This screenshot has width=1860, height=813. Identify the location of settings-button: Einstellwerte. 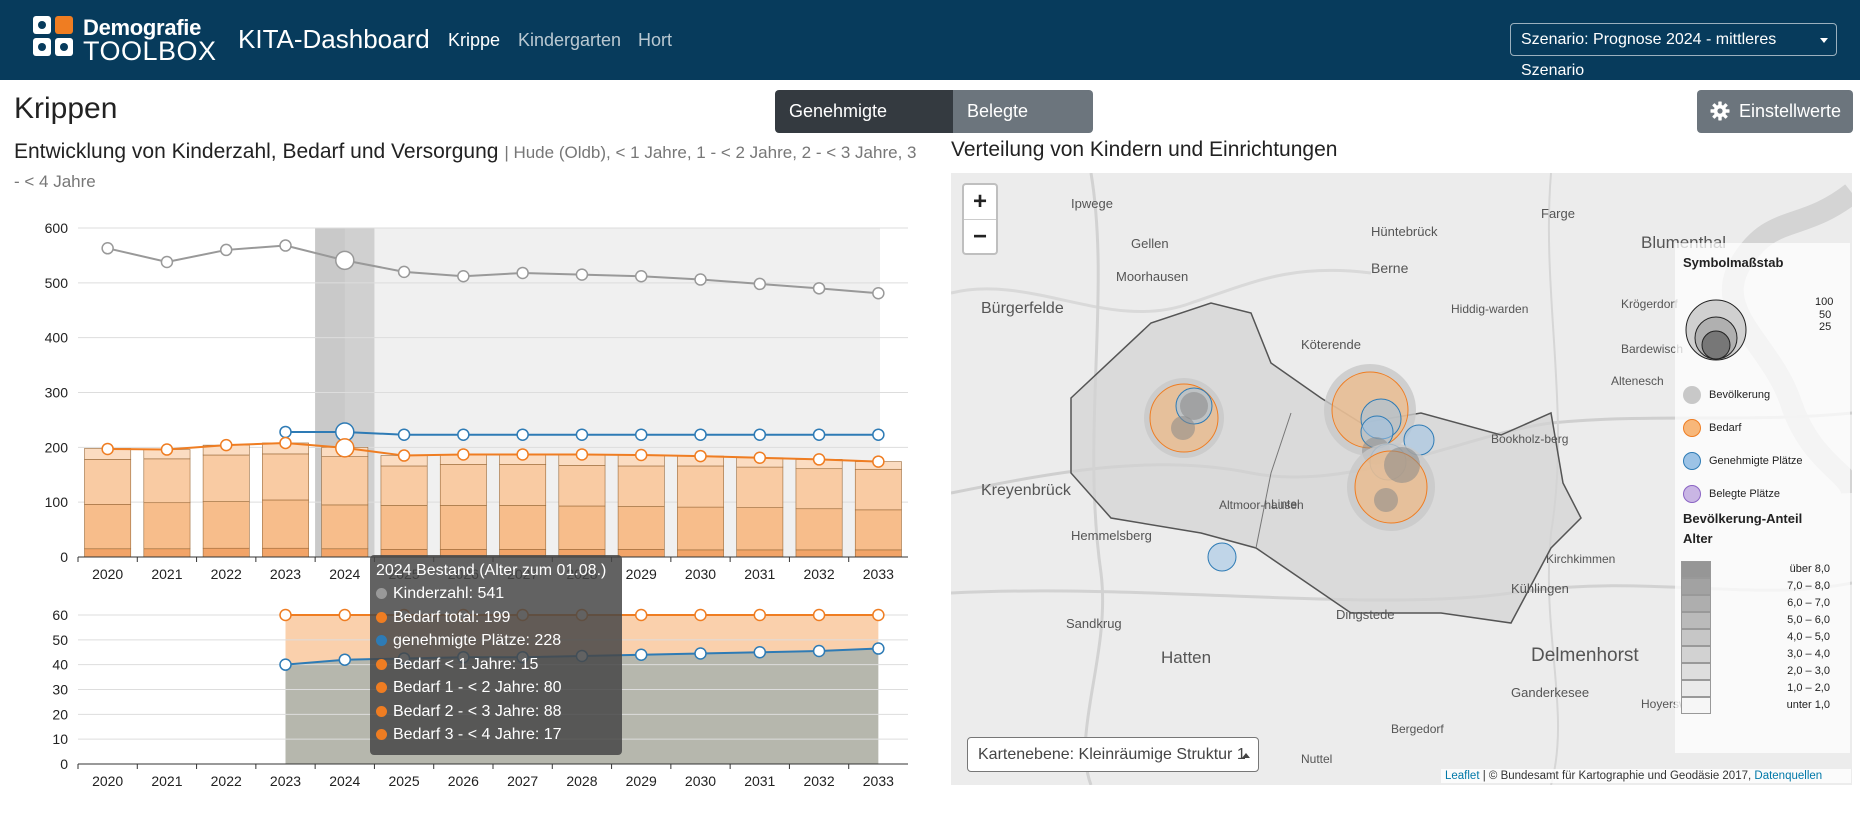
(1775, 111).